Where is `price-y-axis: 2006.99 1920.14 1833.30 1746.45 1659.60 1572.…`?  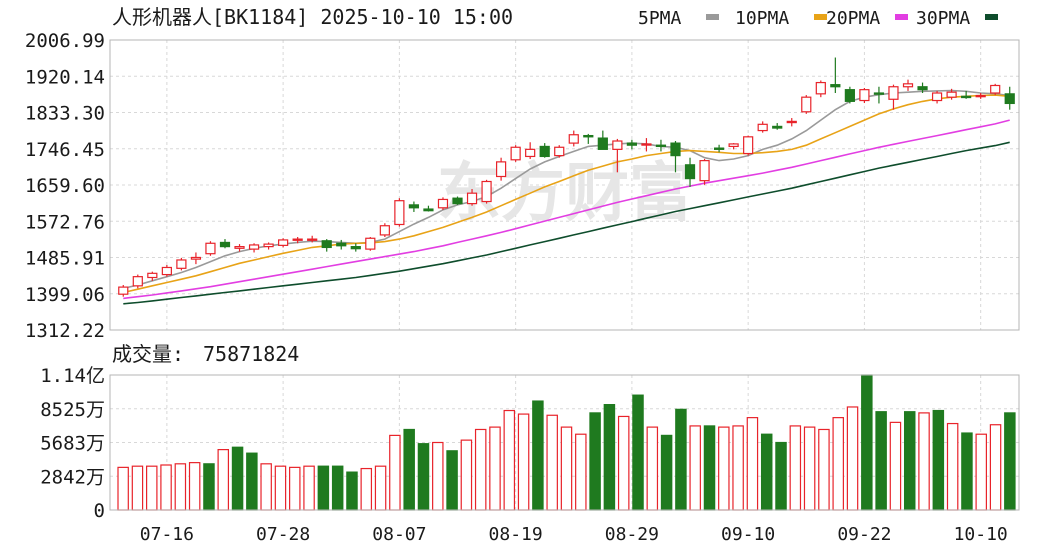
price-y-axis: 2006.99 1920.14 1833.30 1746.45 1659.60 1572.… is located at coordinates (65, 186).